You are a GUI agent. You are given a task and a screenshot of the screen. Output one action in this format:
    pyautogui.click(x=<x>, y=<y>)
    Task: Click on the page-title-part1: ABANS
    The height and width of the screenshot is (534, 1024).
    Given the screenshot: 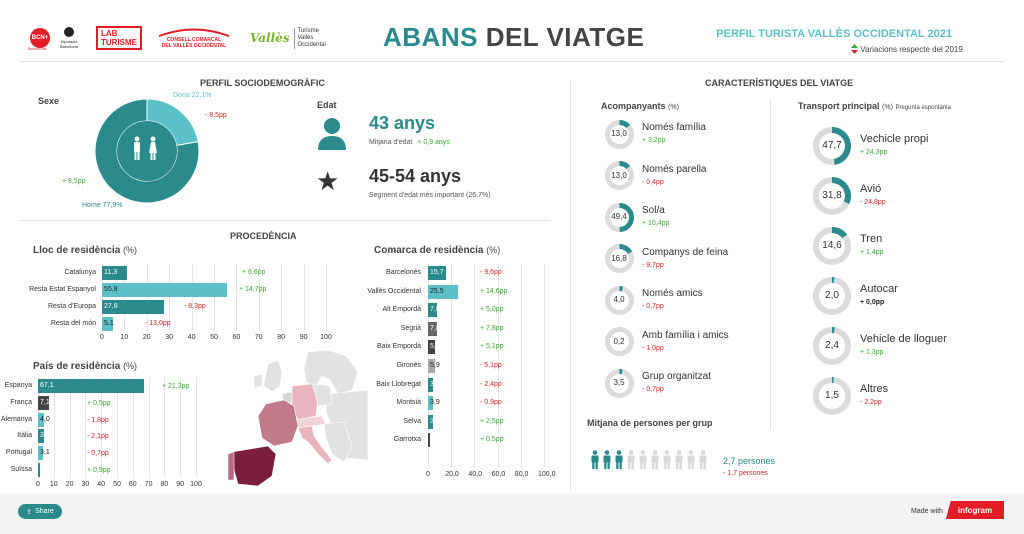 What is the action you would take?
    pyautogui.click(x=430, y=37)
    